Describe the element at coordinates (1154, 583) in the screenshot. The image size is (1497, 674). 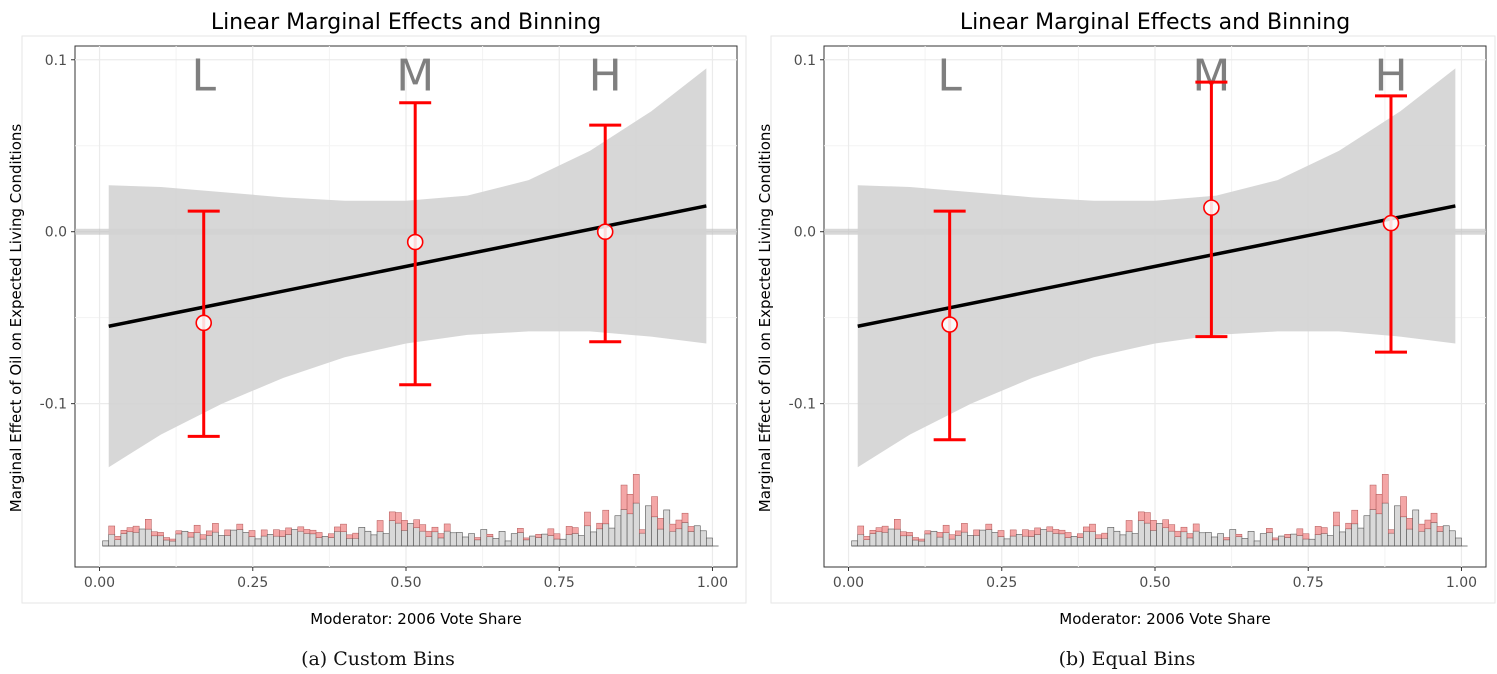
I see `x-tick-label: 0.50` at that location.